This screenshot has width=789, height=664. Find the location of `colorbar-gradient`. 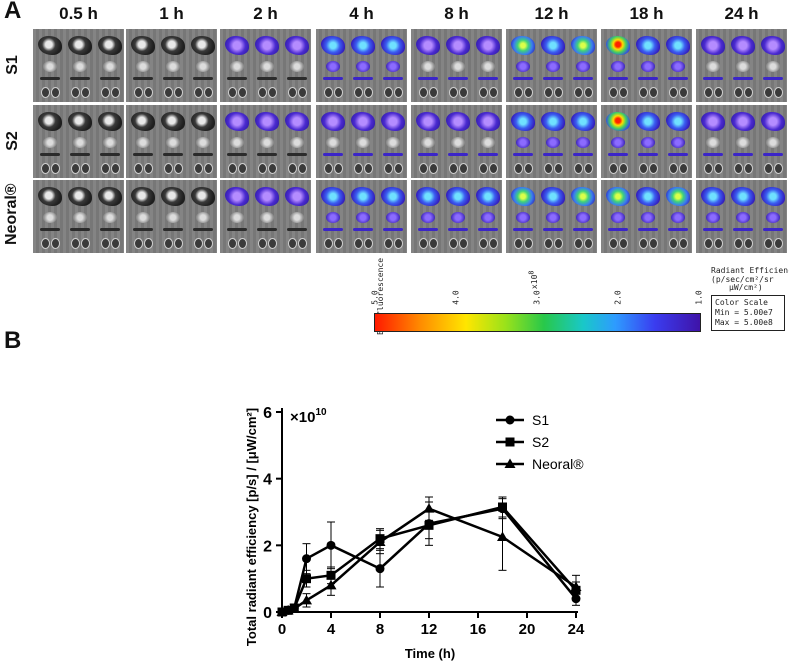

colorbar-gradient is located at coordinates (537, 322).